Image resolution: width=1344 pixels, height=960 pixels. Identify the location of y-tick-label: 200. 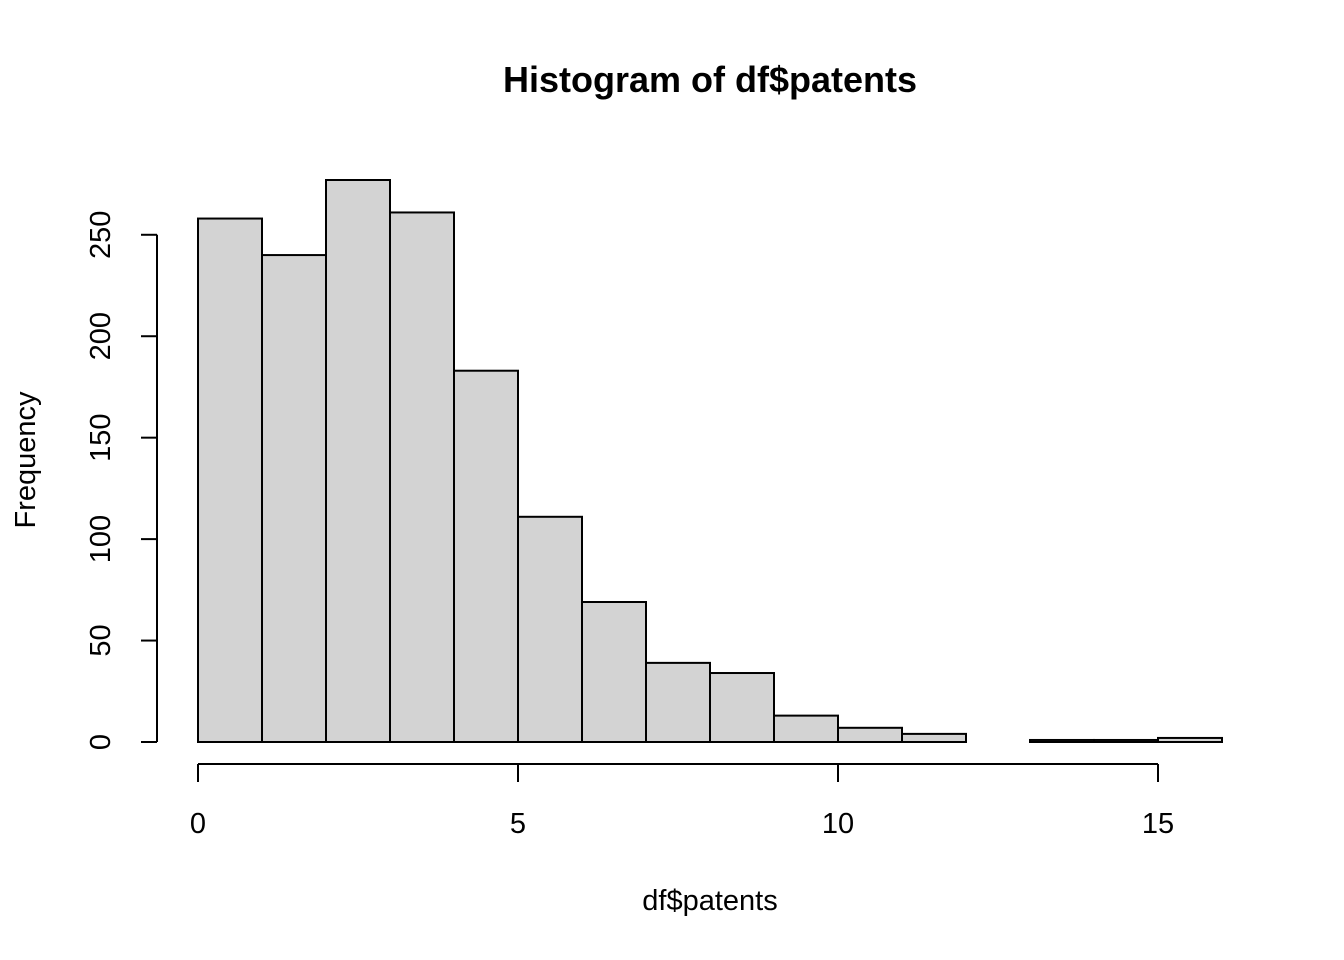
(101, 336).